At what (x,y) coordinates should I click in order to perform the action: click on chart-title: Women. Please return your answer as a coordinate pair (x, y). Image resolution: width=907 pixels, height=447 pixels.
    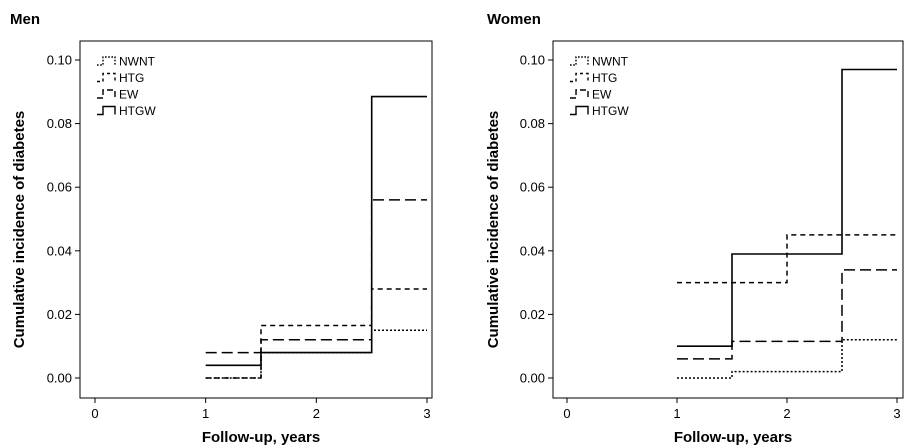
    Looking at the image, I should click on (514, 19).